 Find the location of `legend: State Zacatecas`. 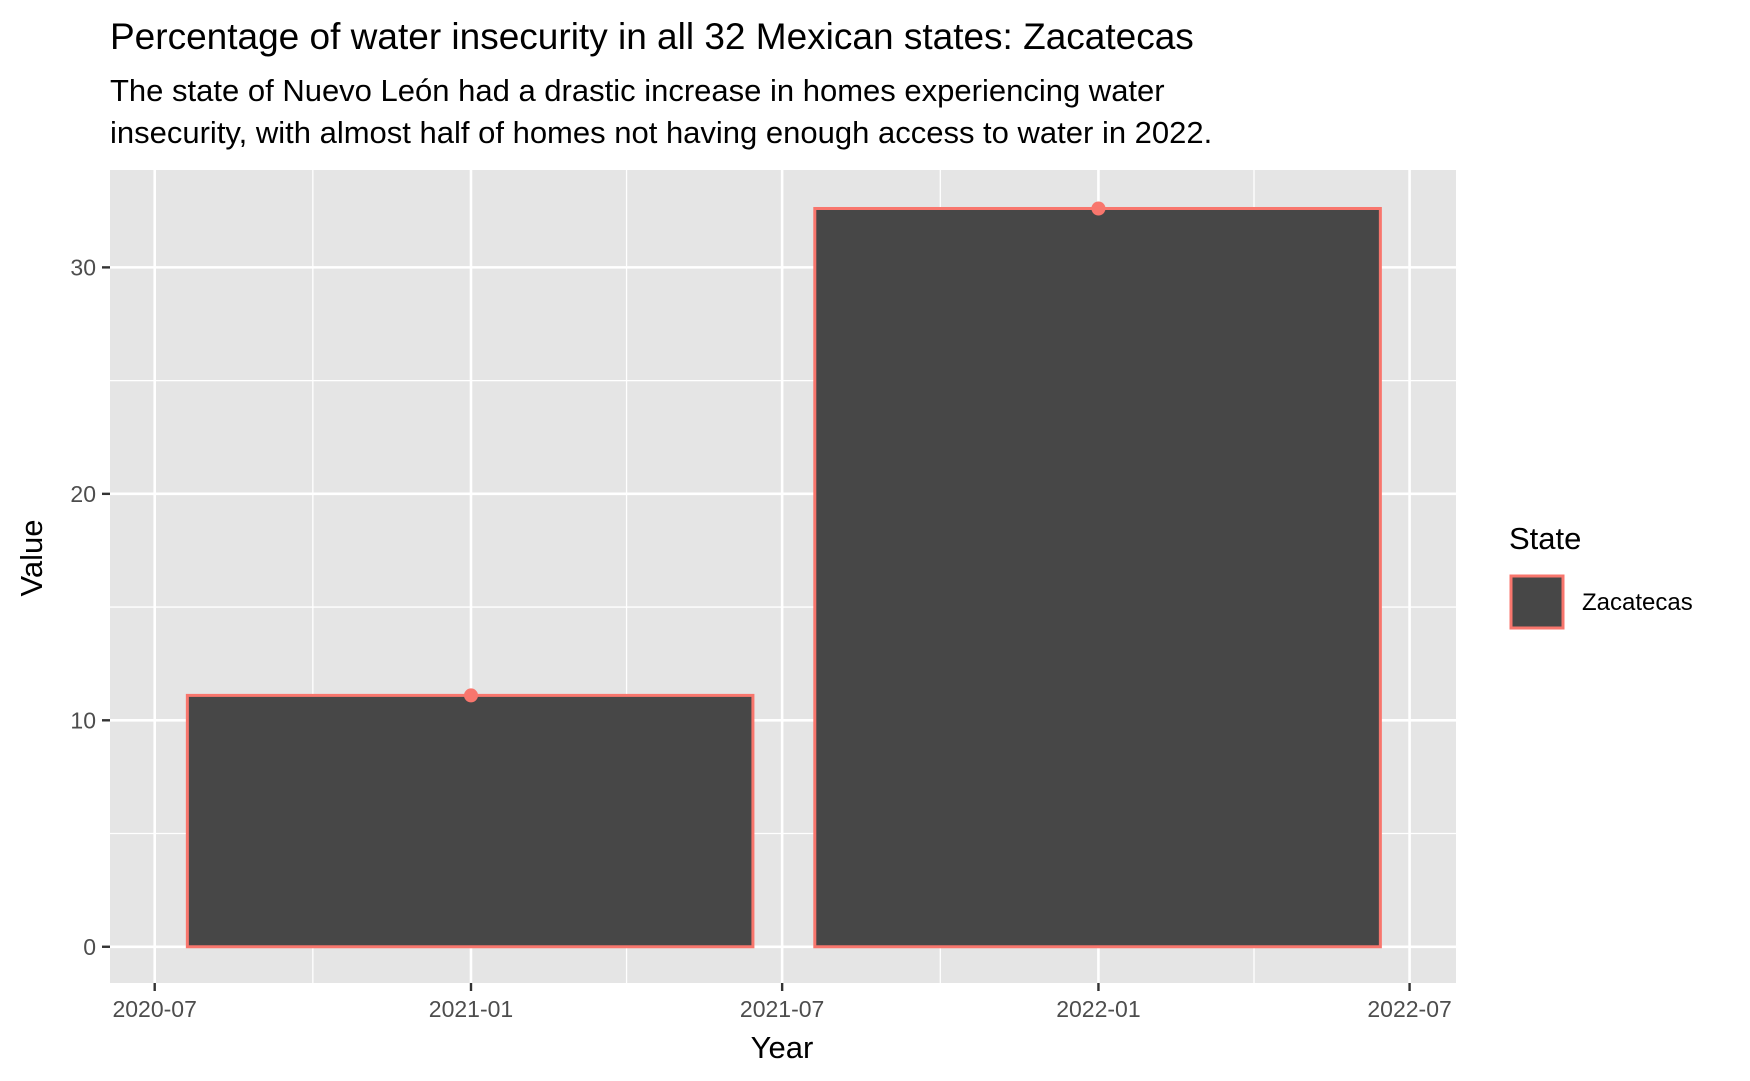

legend: State Zacatecas is located at coordinates (1601, 575).